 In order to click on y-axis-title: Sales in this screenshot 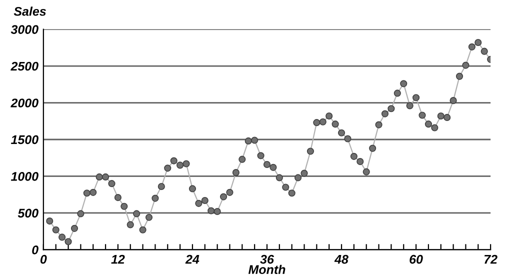, I will do `click(30, 11)`.